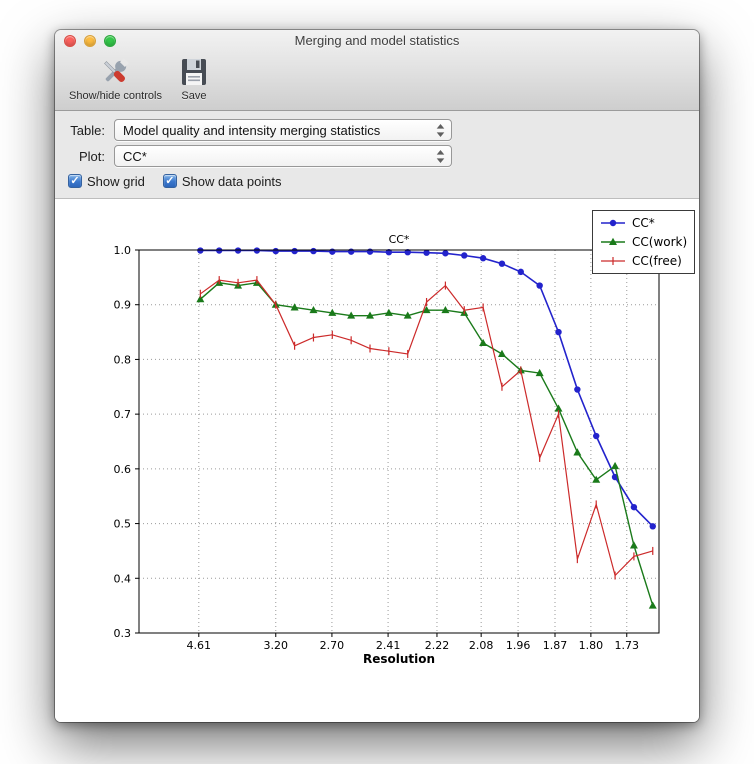 This screenshot has height=764, width=754. What do you see at coordinates (377, 181) in the screenshot?
I see `checkbox-row: ✓ Show grid ✓ Show data points` at bounding box center [377, 181].